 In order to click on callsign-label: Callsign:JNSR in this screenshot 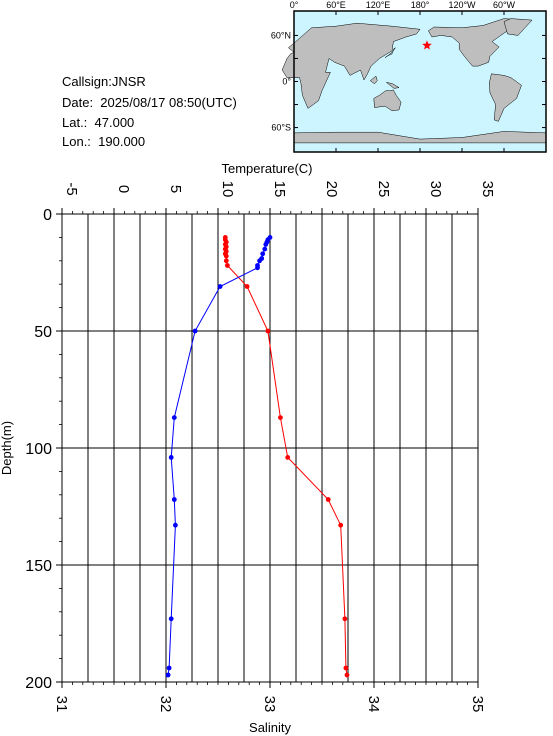, I will do `click(104, 81)`.